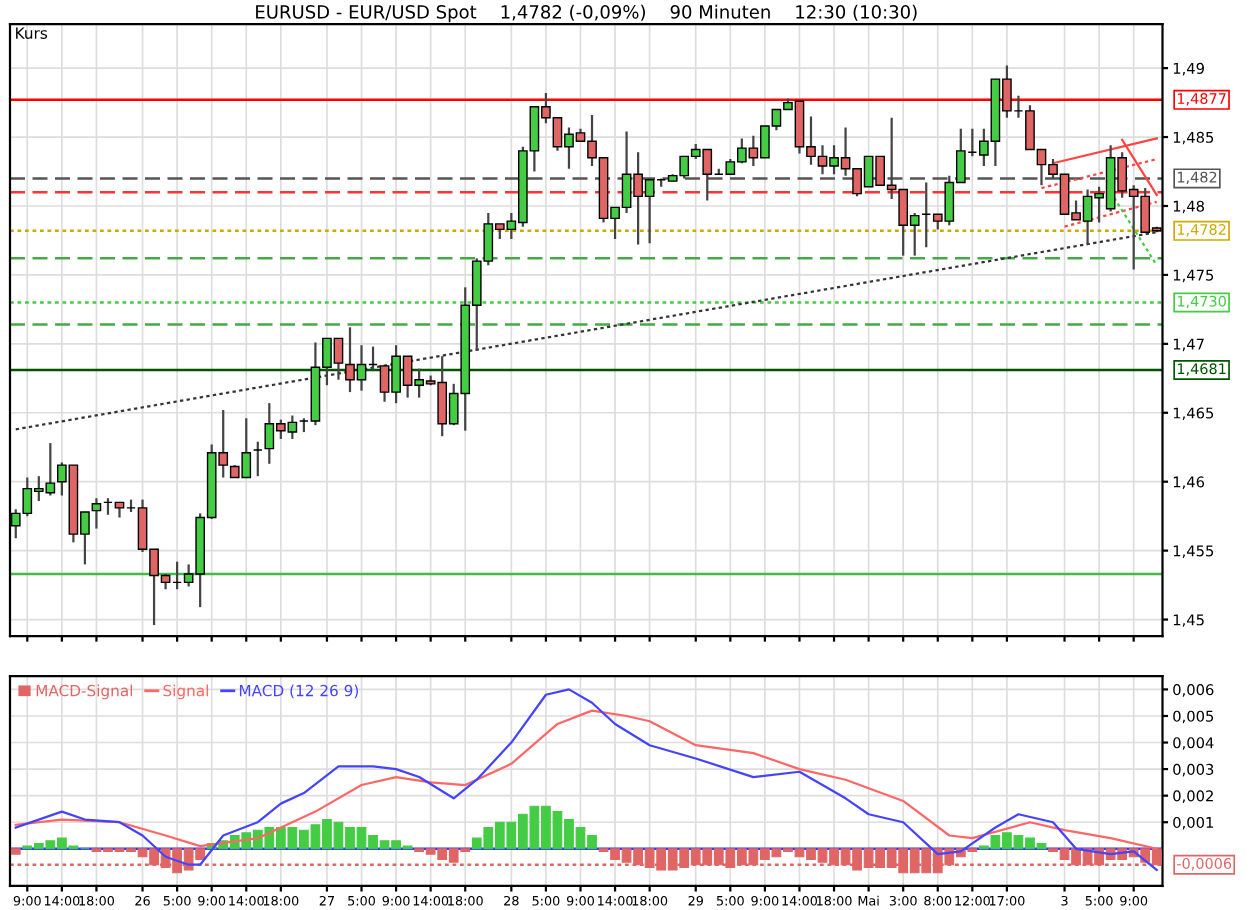 The image size is (1250, 910). Describe the element at coordinates (586, 13) in the screenshot. I see `chart-title: EURUSD - EUR/USD Spot 1,4782 (-0,09%) 90 Minuten 12:30 (10:30)` at that location.